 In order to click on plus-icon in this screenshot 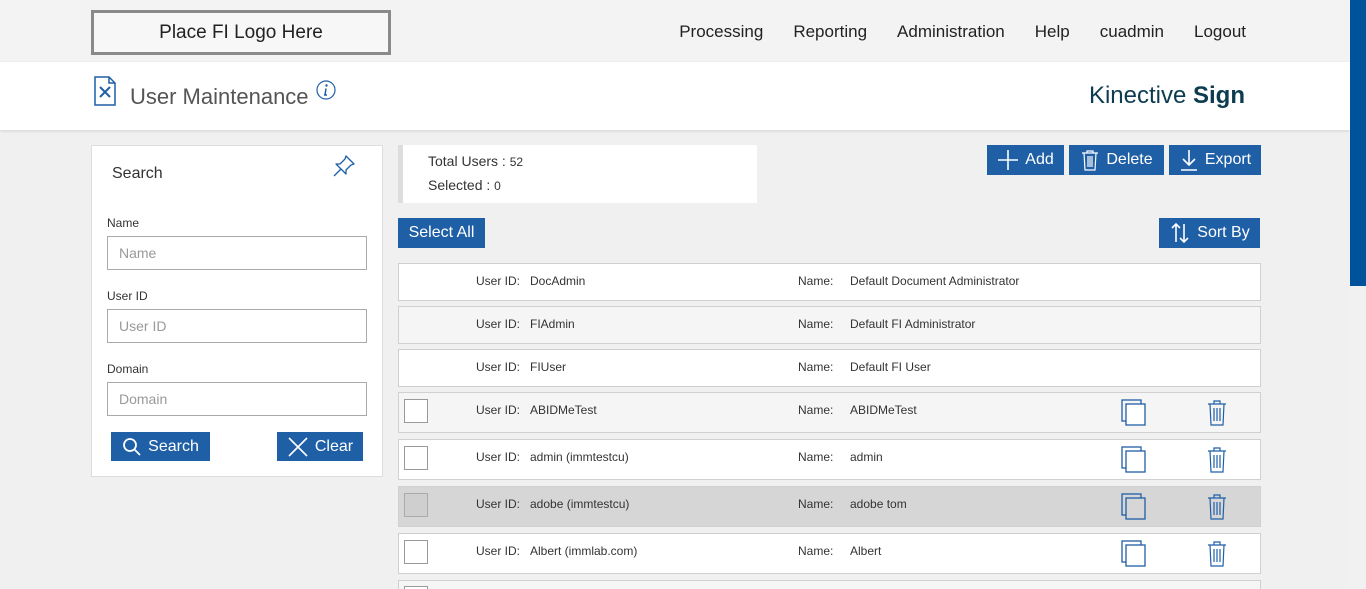, I will do `click(1008, 160)`.